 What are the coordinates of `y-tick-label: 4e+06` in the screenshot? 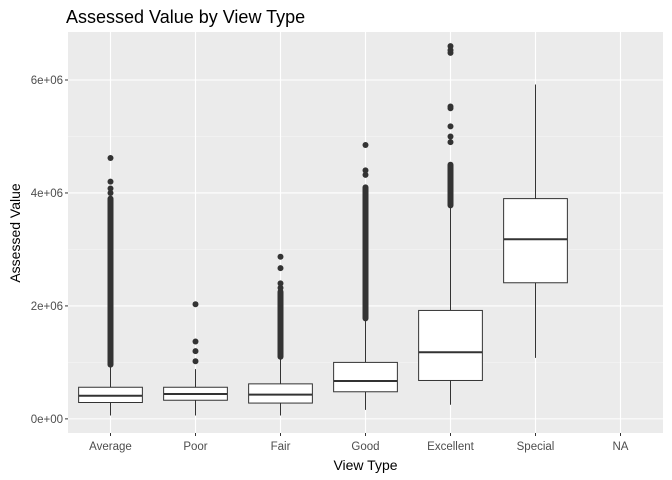 It's located at (47, 194).